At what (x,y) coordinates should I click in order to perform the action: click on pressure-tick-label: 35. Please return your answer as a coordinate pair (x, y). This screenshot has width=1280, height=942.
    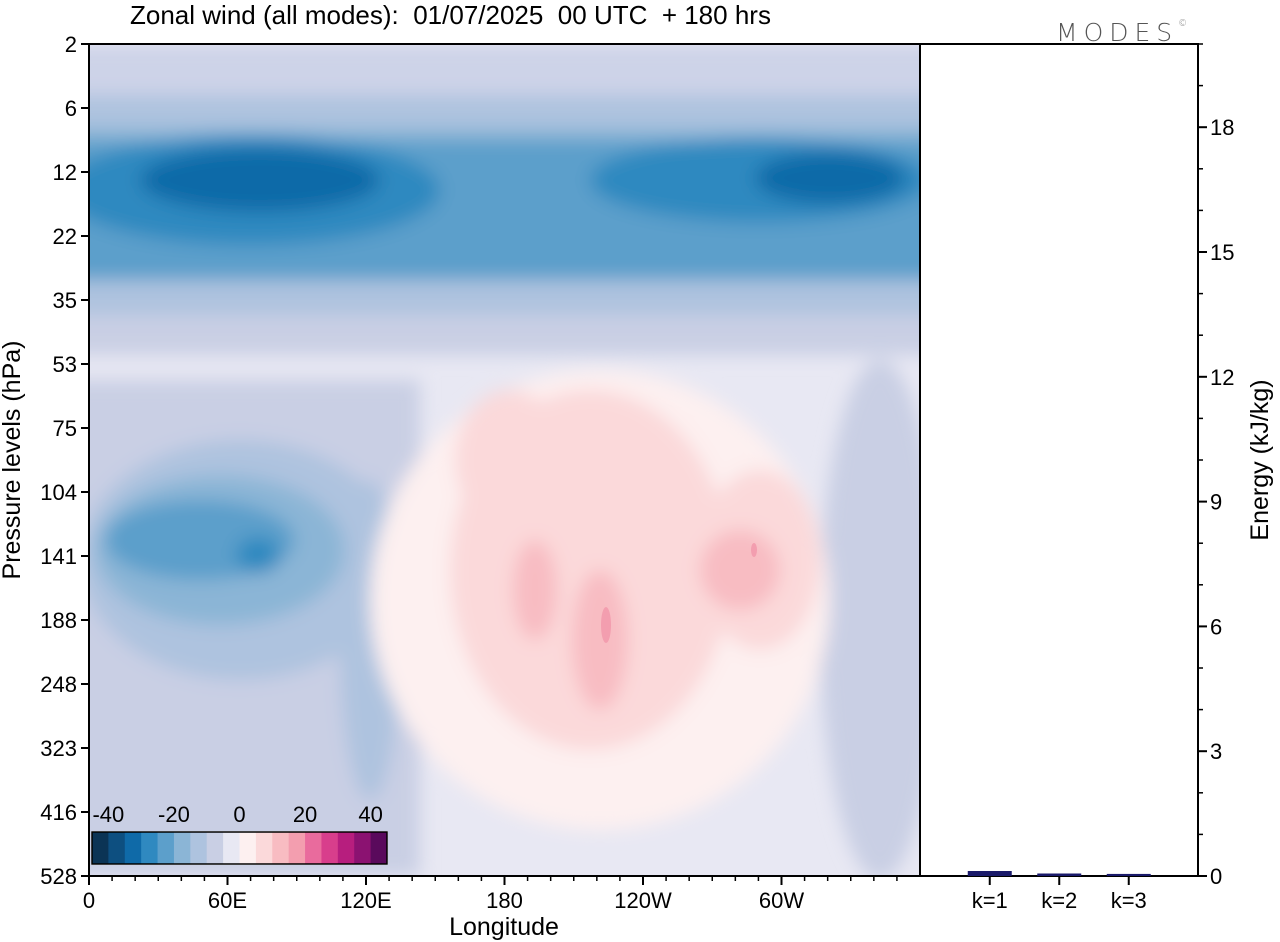
    Looking at the image, I should click on (65, 300).